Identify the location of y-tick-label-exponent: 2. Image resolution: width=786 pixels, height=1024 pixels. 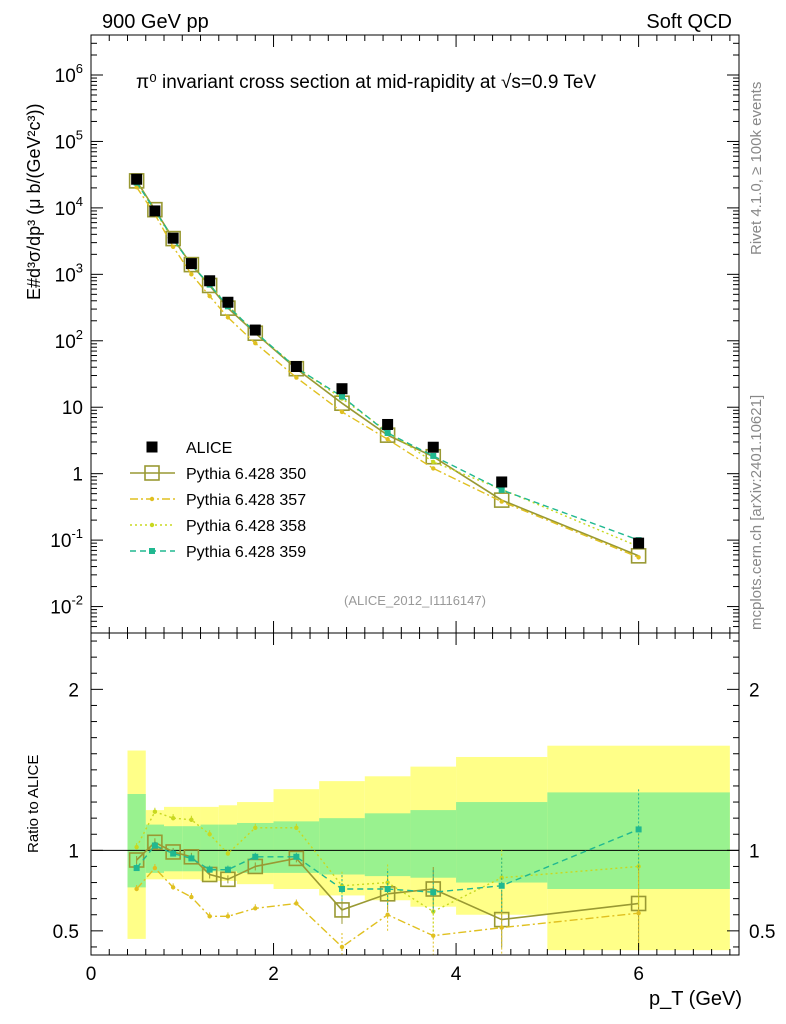
(79, 334).